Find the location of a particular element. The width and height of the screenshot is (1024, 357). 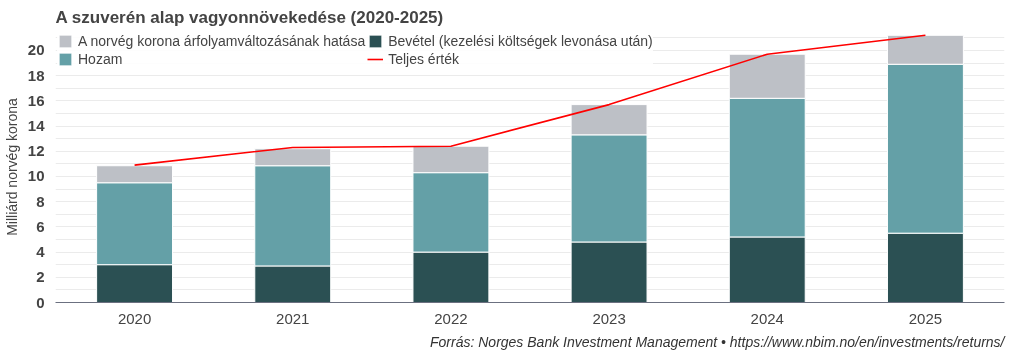

x-tick-label: 2025 is located at coordinates (925, 318).